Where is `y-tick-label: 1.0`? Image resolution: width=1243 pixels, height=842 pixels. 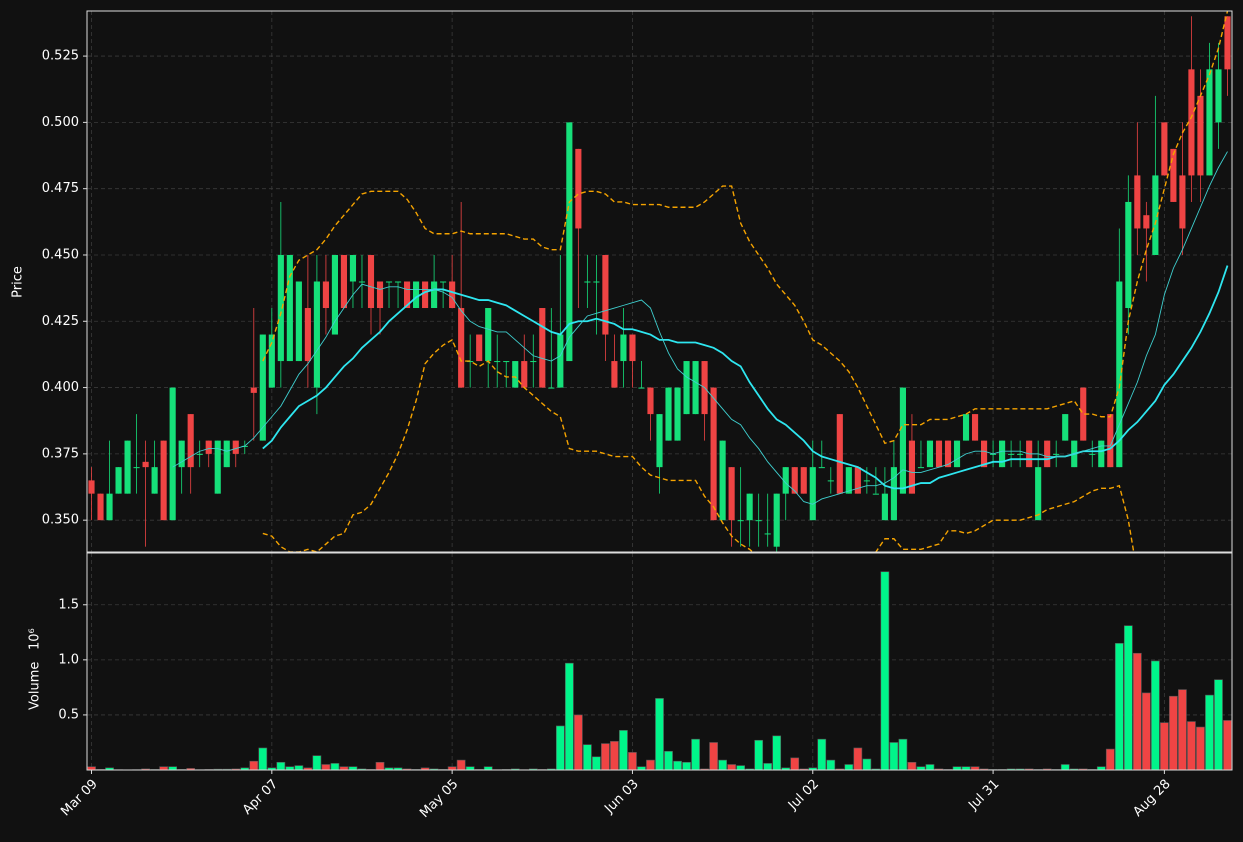 y-tick-label: 1.0 is located at coordinates (68, 659).